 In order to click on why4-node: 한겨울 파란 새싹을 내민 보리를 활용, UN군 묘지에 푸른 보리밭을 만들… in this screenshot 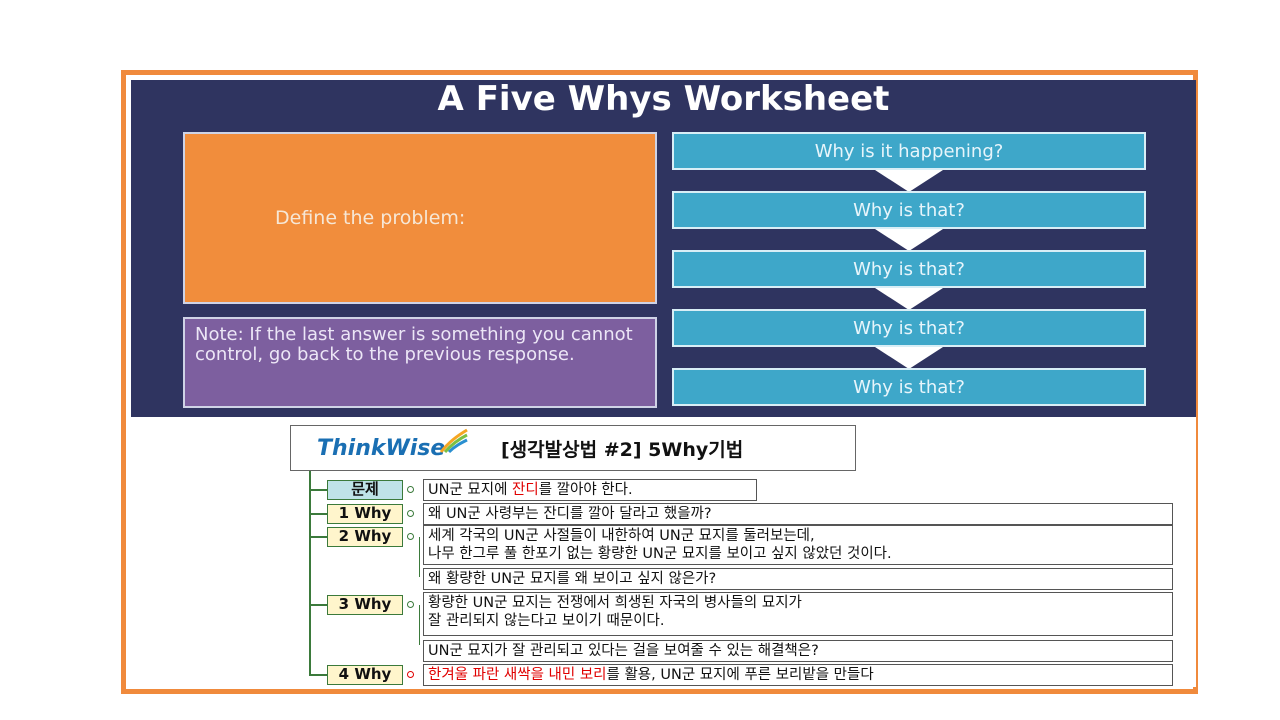, I will do `click(798, 675)`.